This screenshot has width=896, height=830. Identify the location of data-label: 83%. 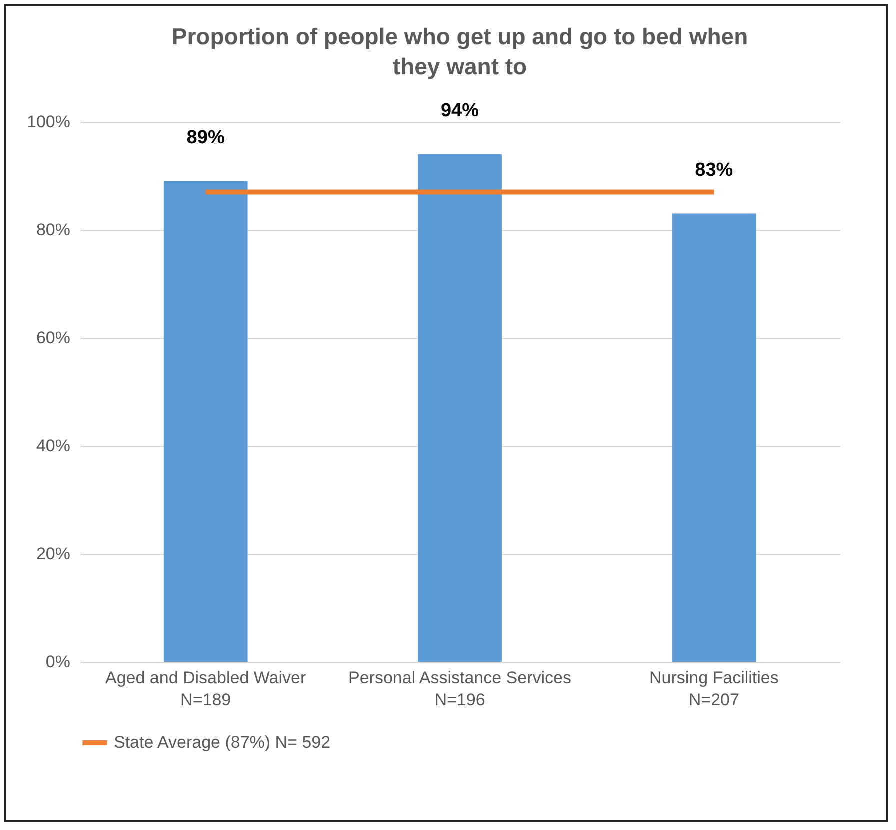
(714, 170).